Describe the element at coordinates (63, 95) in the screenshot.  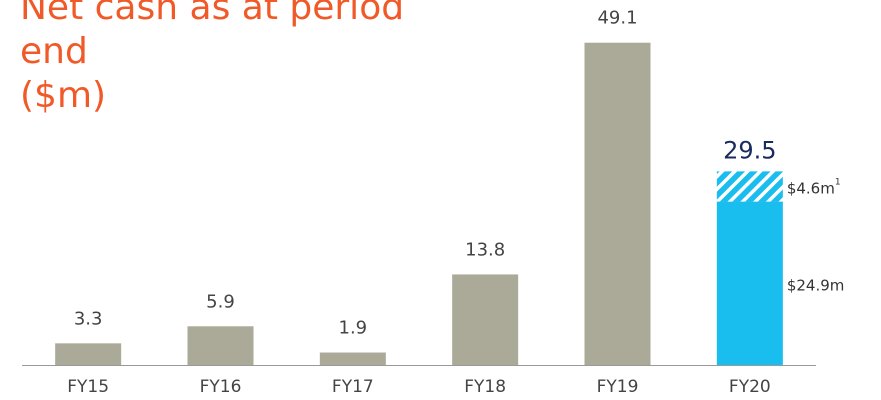
I see `title-line: ($m)` at that location.